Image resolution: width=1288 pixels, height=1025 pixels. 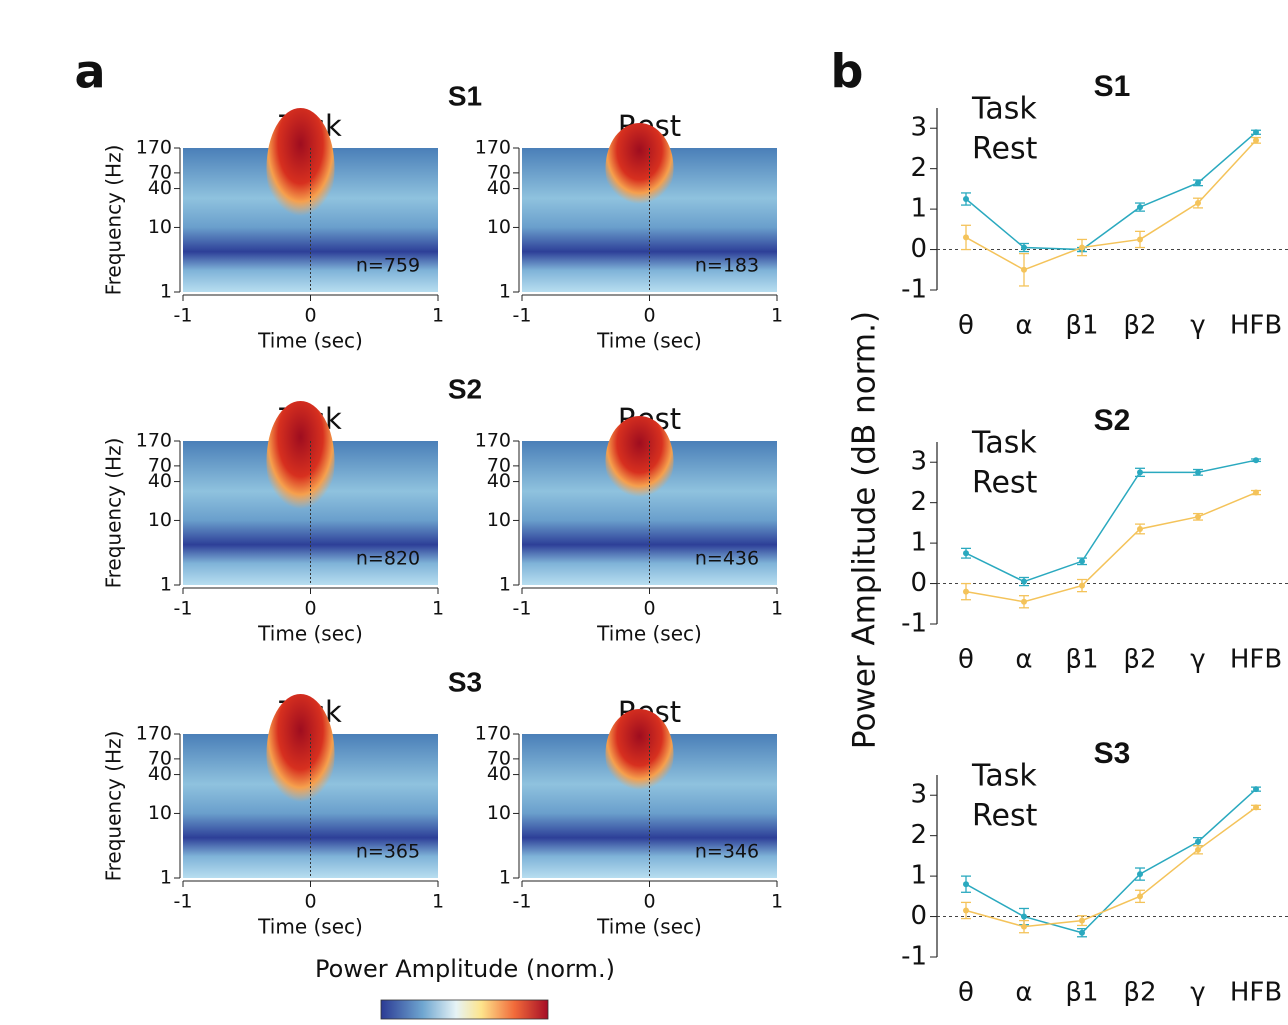 What do you see at coordinates (465, 388) in the screenshot?
I see `row-title: S2` at bounding box center [465, 388].